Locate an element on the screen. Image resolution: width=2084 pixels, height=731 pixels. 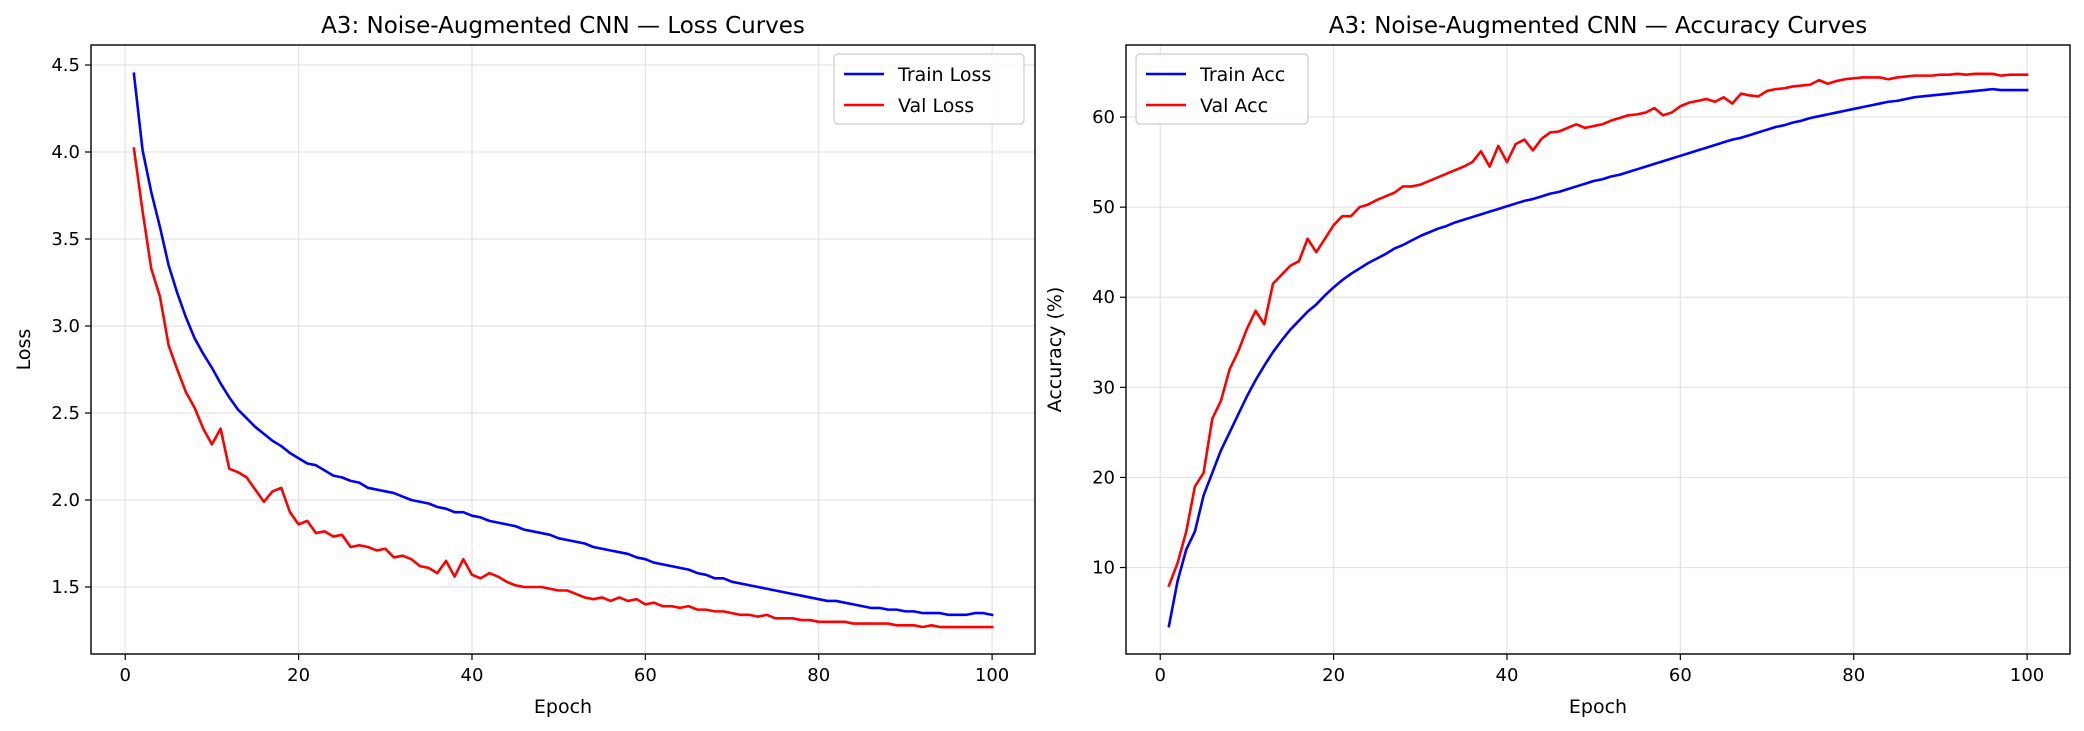
y-tick-label: 3.0 is located at coordinates (65, 326).